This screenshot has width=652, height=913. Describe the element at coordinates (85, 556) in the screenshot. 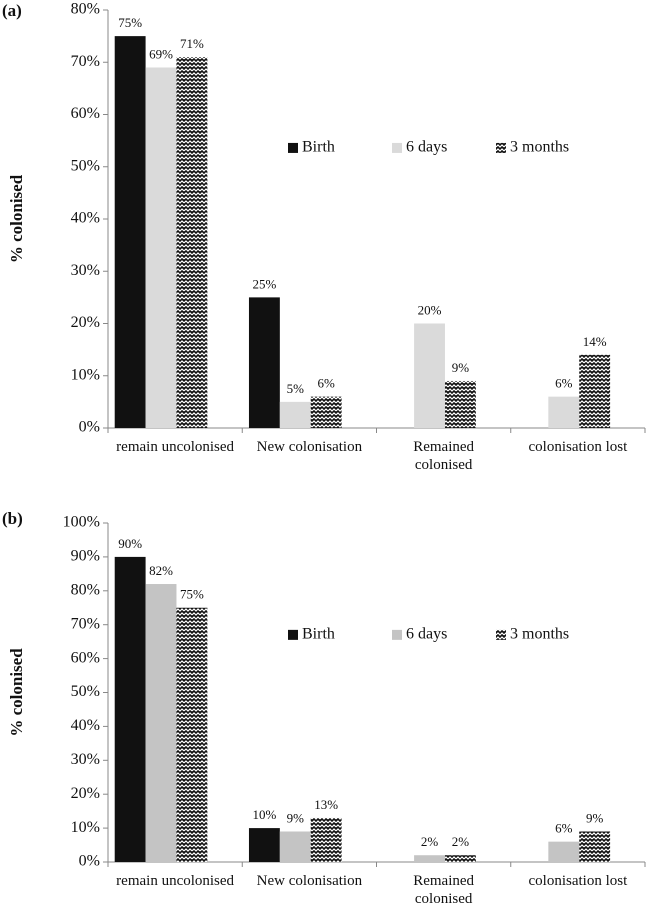

I see `y-tick-label: 90%` at that location.